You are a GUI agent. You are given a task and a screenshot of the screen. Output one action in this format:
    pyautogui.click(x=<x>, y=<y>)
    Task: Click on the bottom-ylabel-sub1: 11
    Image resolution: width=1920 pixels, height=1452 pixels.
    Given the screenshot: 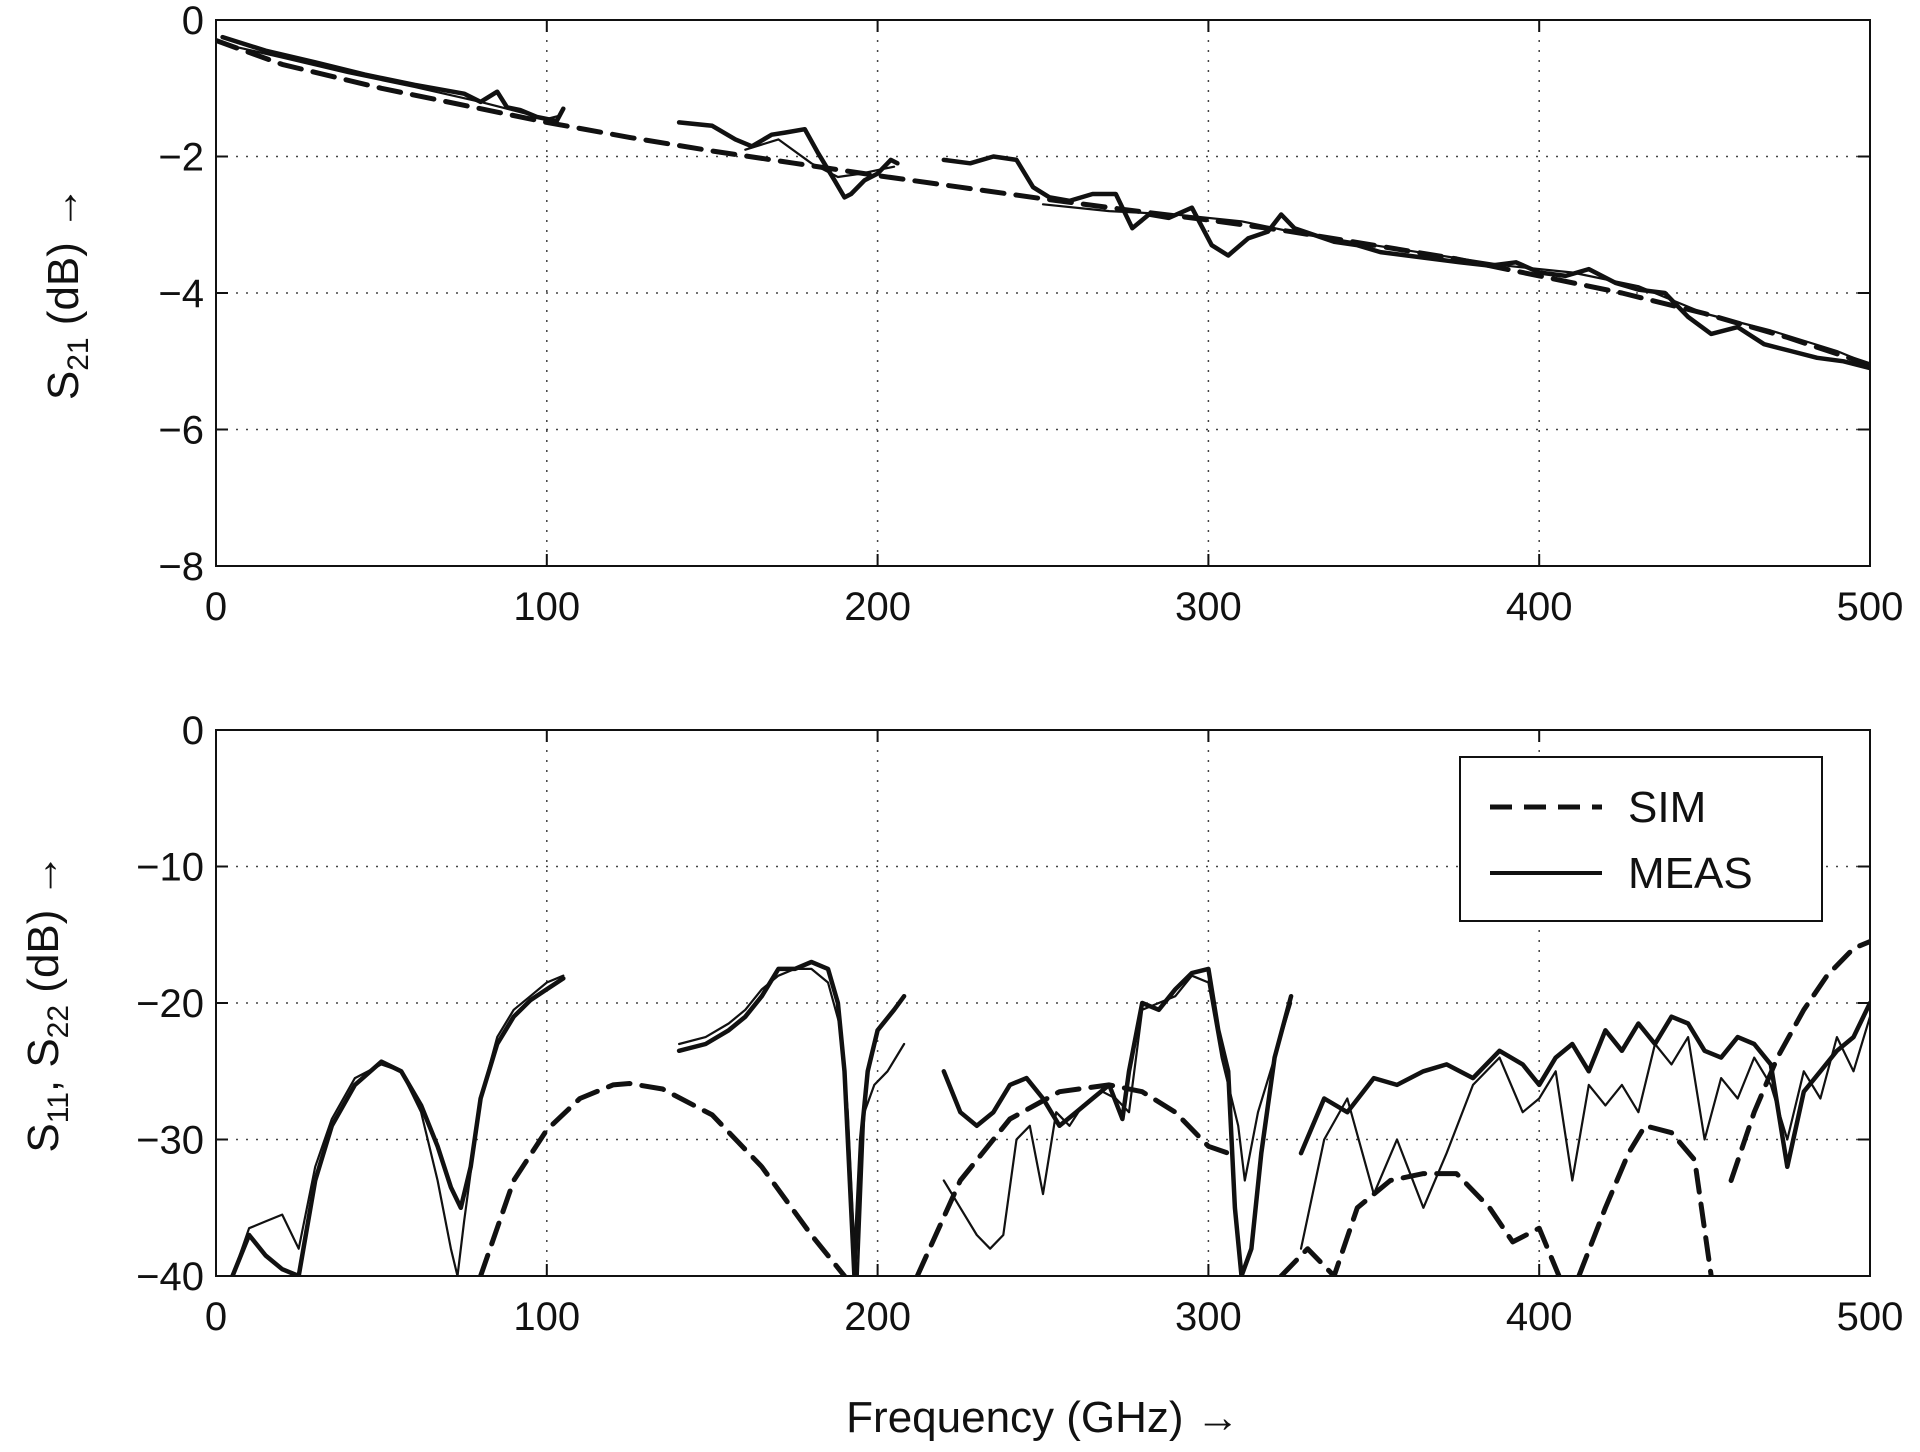 What is the action you would take?
    pyautogui.click(x=58, y=1107)
    